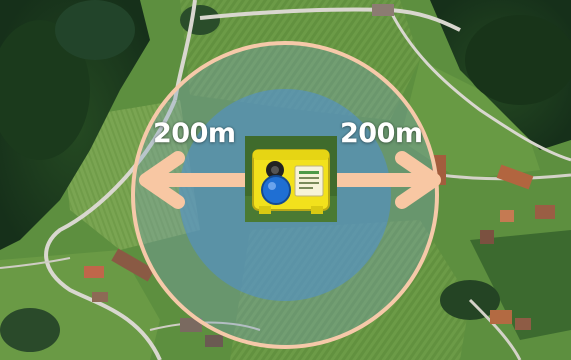 The height and width of the screenshot is (360, 571). I want to click on range-label-right: 200m, so click(381, 133).